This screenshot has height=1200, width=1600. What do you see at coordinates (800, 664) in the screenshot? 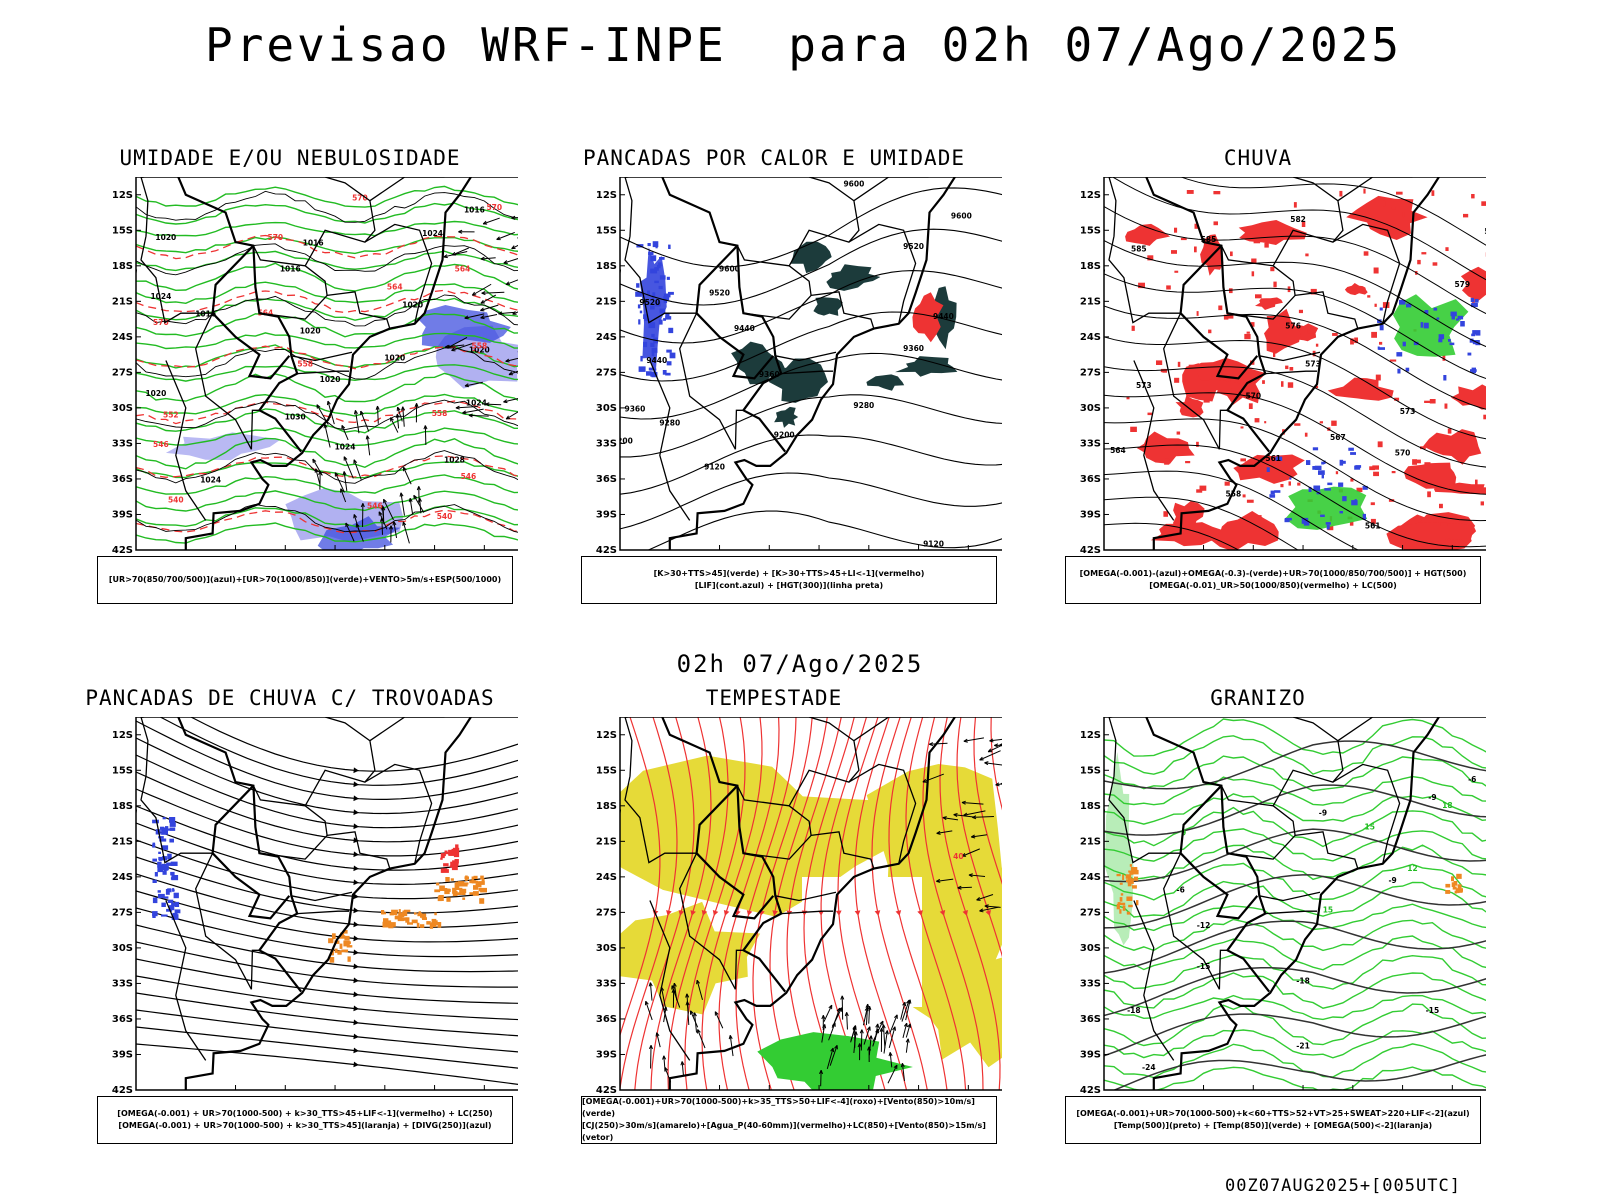
I see `valid-time-label: 02h 07/Ago/2025` at bounding box center [800, 664].